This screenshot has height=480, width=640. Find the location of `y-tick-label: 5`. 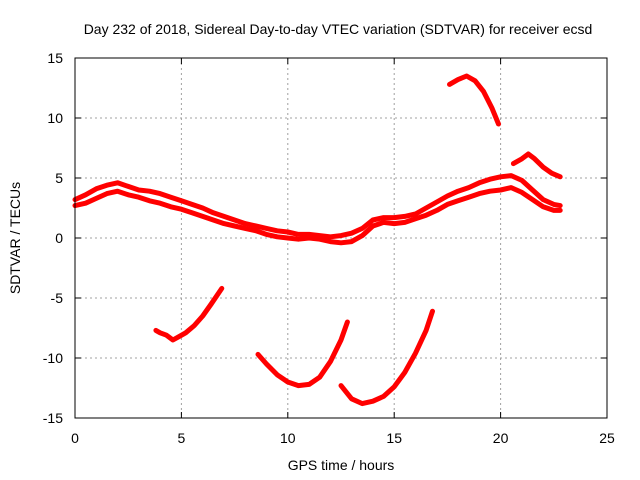

y-tick-label: 5 is located at coordinates (59, 178).